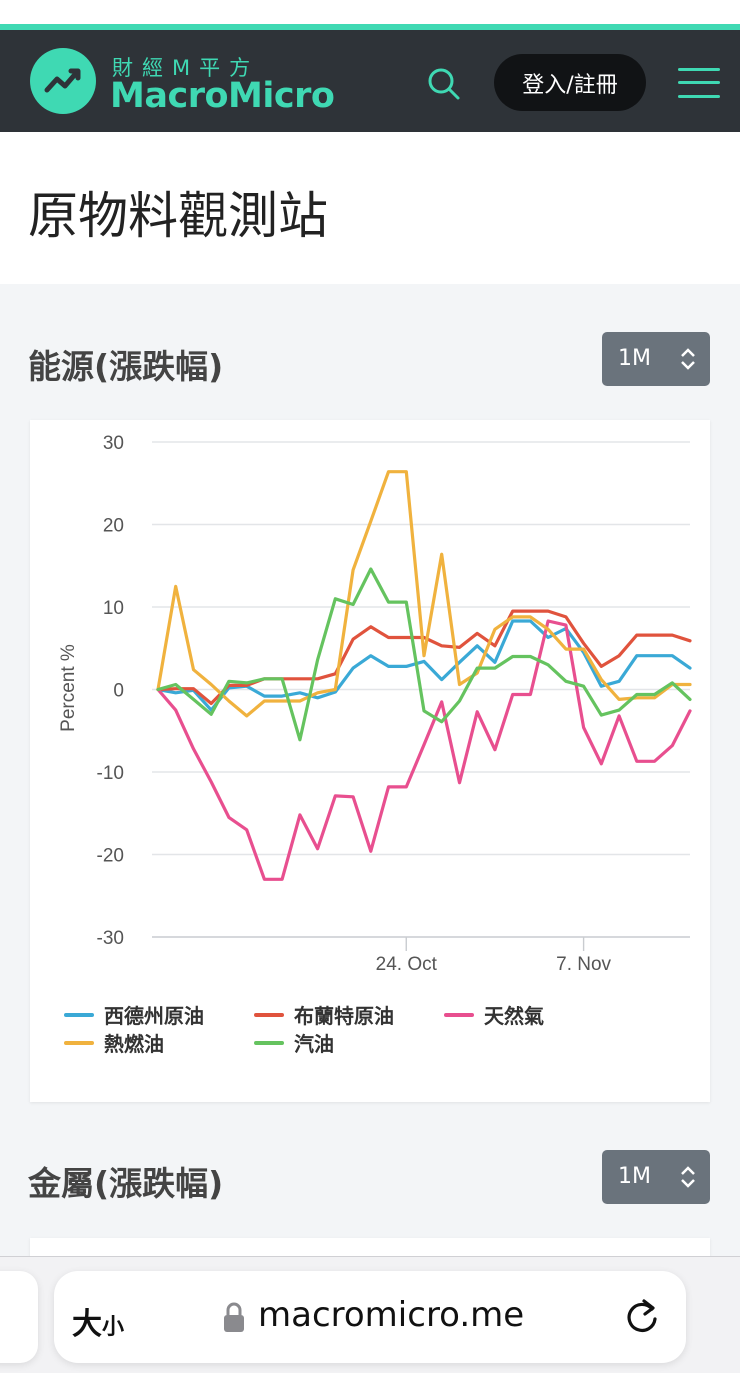 This screenshot has width=740, height=1373. Describe the element at coordinates (113, 608) in the screenshot. I see `y-tick-label: 10` at that location.